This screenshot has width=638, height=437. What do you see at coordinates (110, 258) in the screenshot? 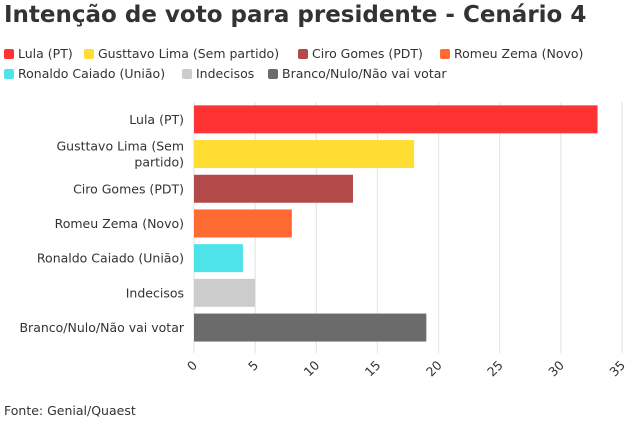
I see `category-label-4: Ronaldo Caiado (União)` at bounding box center [110, 258].